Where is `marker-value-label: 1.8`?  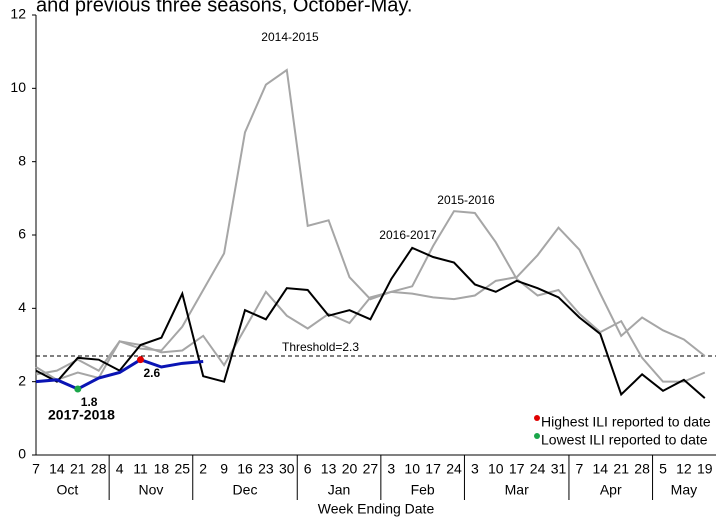
marker-value-label: 1.8 is located at coordinates (89, 402).